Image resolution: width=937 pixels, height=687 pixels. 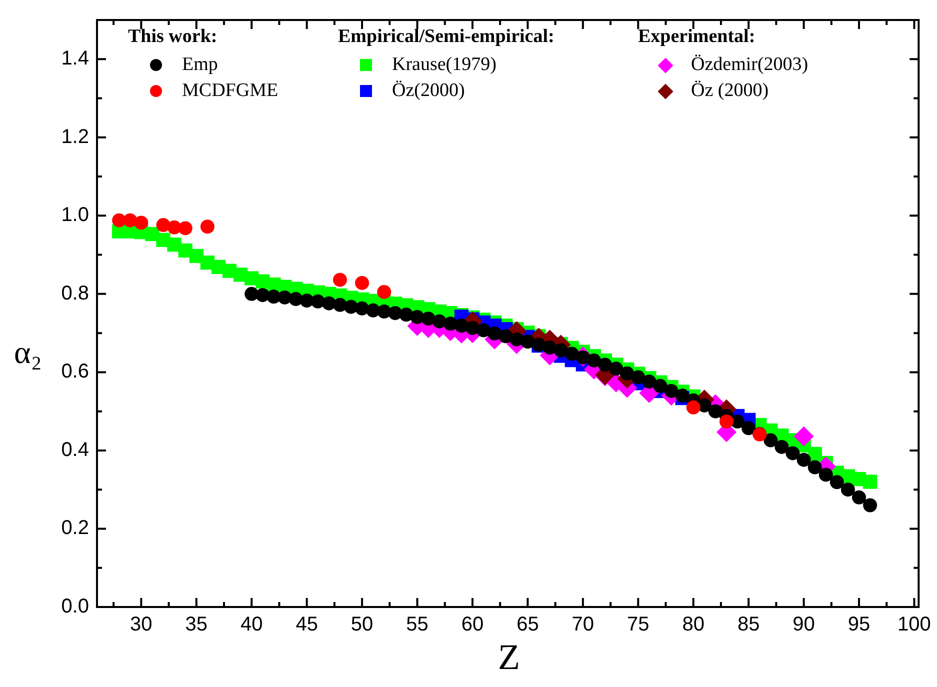 I want to click on x-tick-label: 70, so click(x=583, y=625).